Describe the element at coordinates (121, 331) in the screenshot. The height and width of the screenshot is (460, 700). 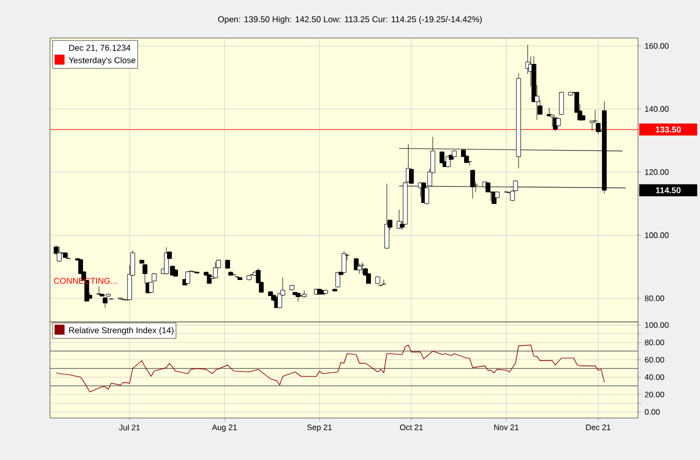
I see `legend-label: Relative Strength Index (14)` at that location.